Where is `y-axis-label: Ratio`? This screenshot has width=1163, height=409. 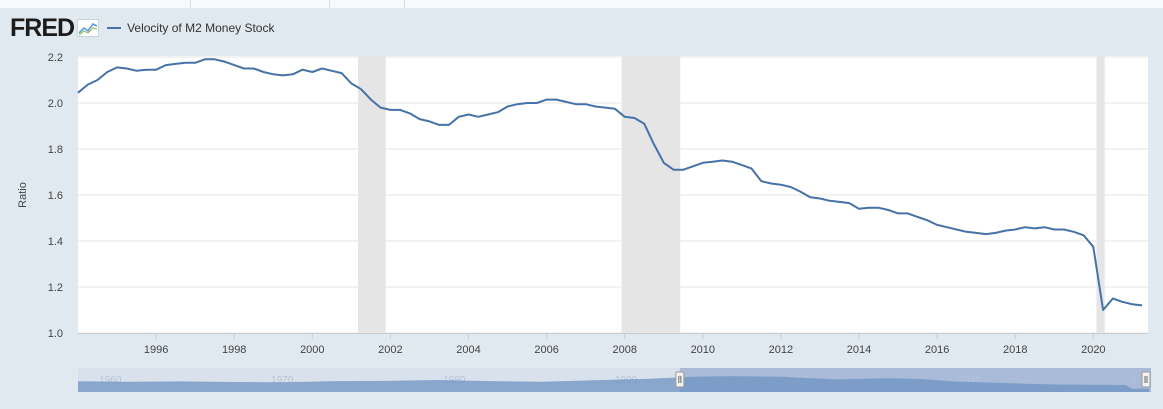 y-axis-label: Ratio is located at coordinates (23, 195).